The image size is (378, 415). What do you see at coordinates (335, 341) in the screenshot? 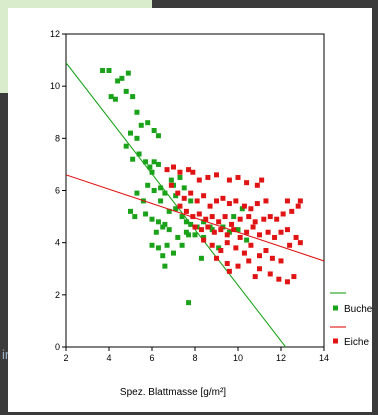
I see `legend-marker-eiche` at bounding box center [335, 341].